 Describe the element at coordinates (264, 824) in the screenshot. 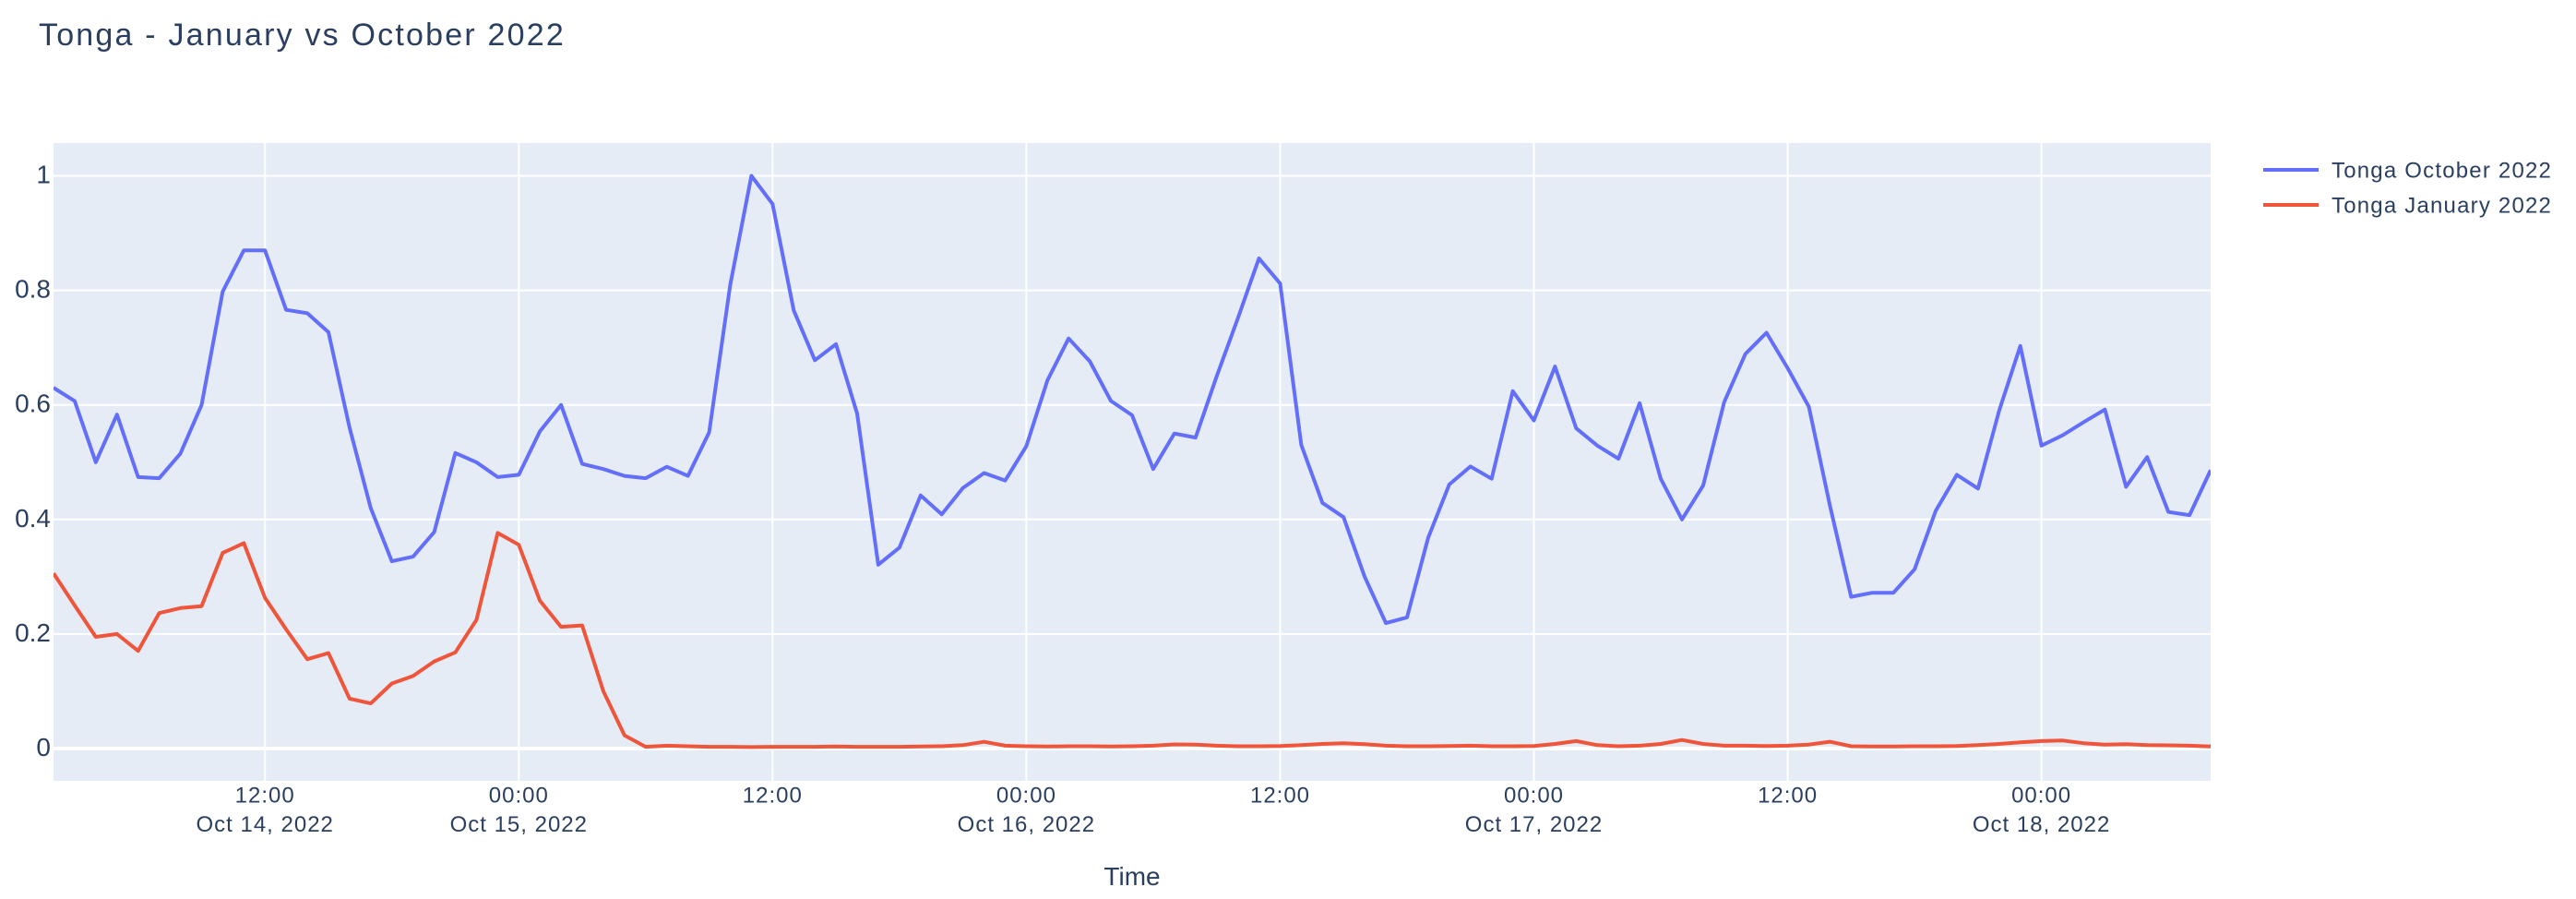

I see `svg-text: Oct 14, 2022` at that location.